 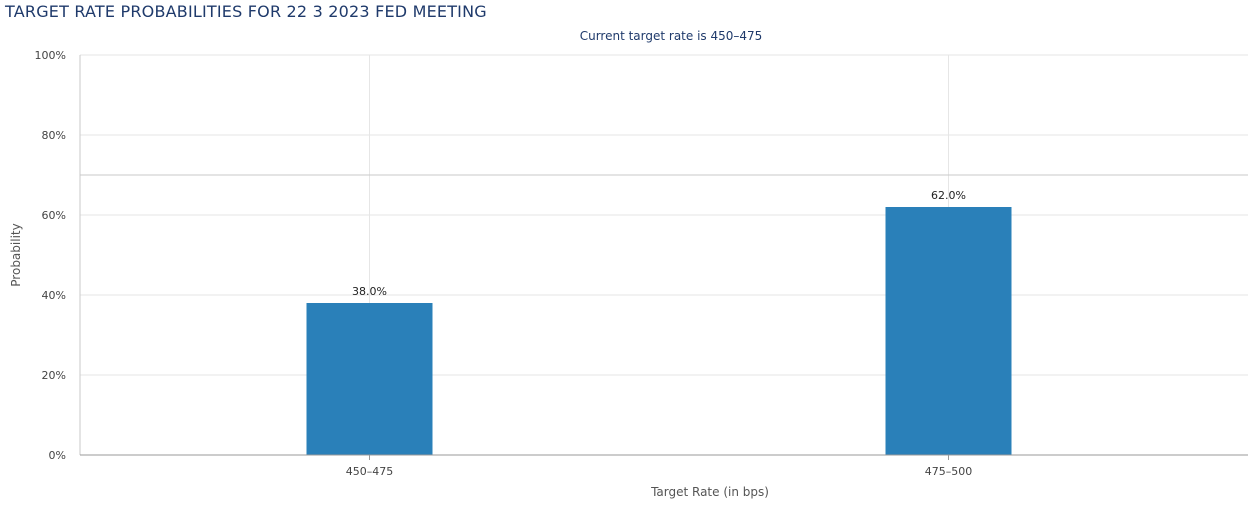 What do you see at coordinates (949, 471) in the screenshot?
I see `x-tick-label: 475–500` at bounding box center [949, 471].